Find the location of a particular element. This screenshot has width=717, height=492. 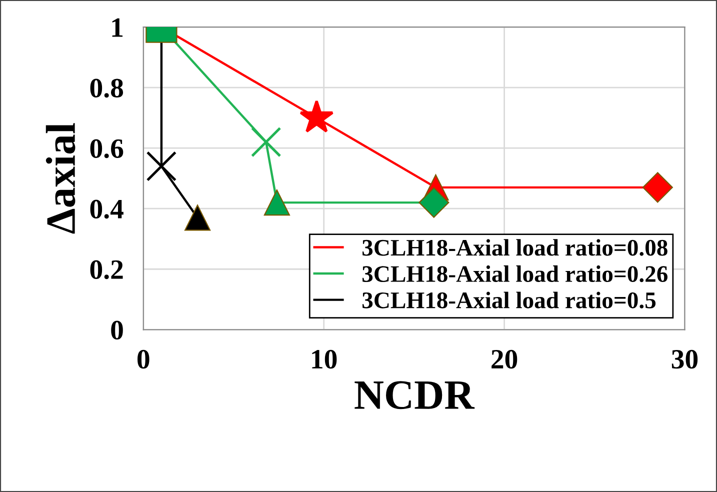

y-tick-label: 0.4 is located at coordinates (107, 209).